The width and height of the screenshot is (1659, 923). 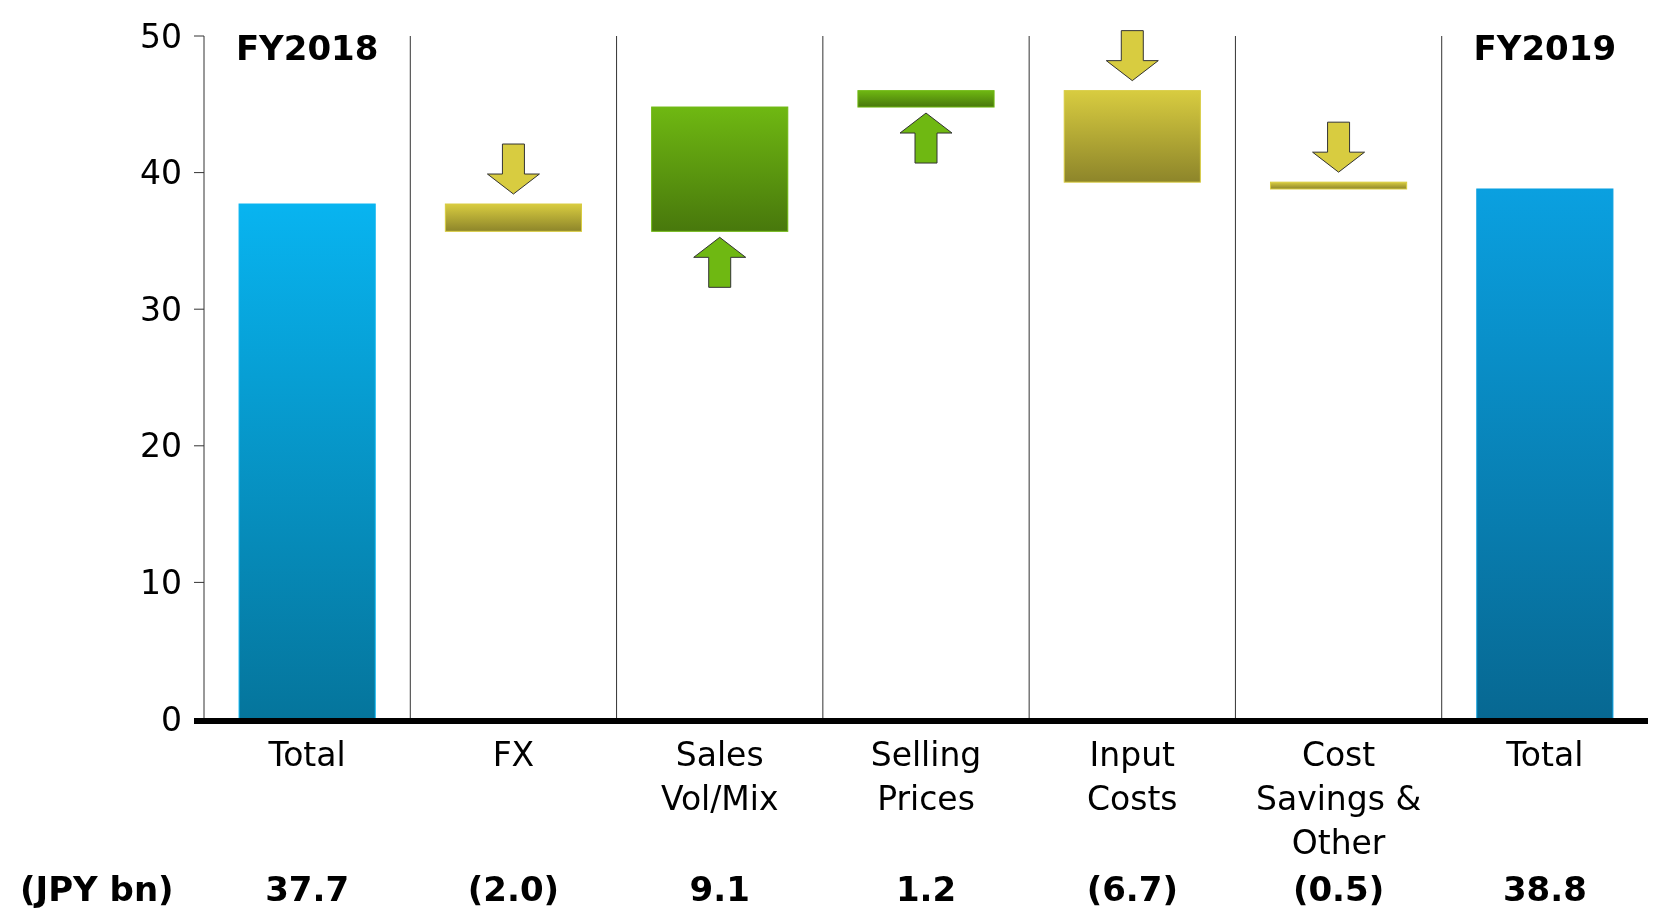 What do you see at coordinates (513, 754) in the screenshot?
I see `x-tick-label: FX` at bounding box center [513, 754].